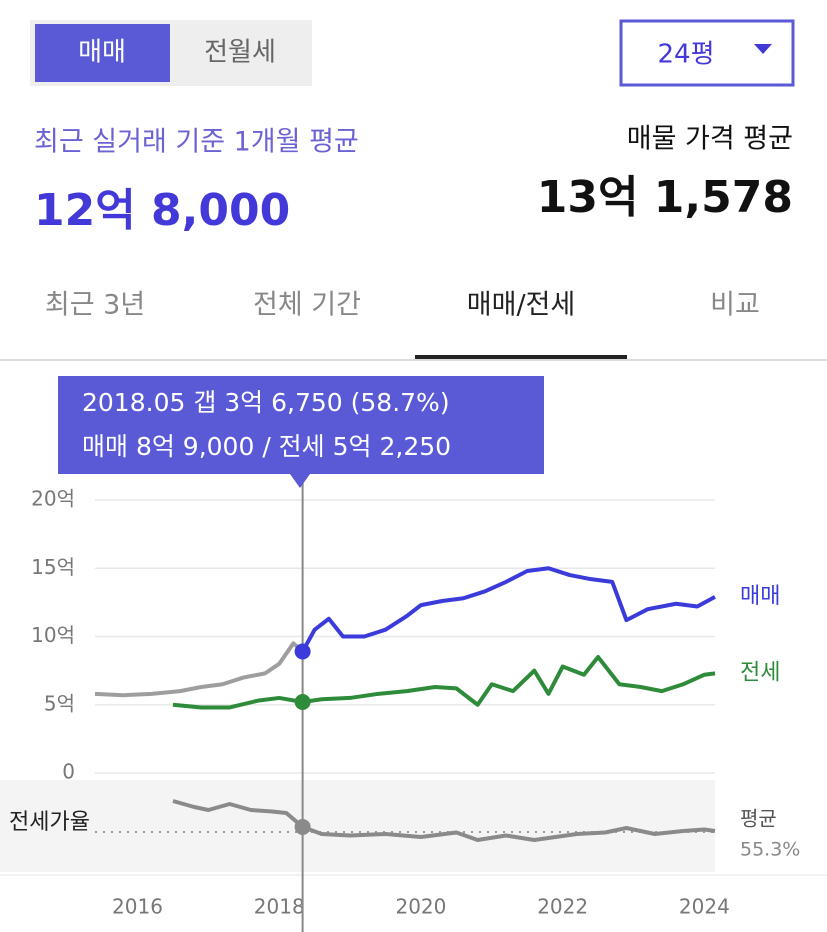 Image resolution: width=827 pixels, height=932 pixels. I want to click on tab: 비교, so click(735, 305).